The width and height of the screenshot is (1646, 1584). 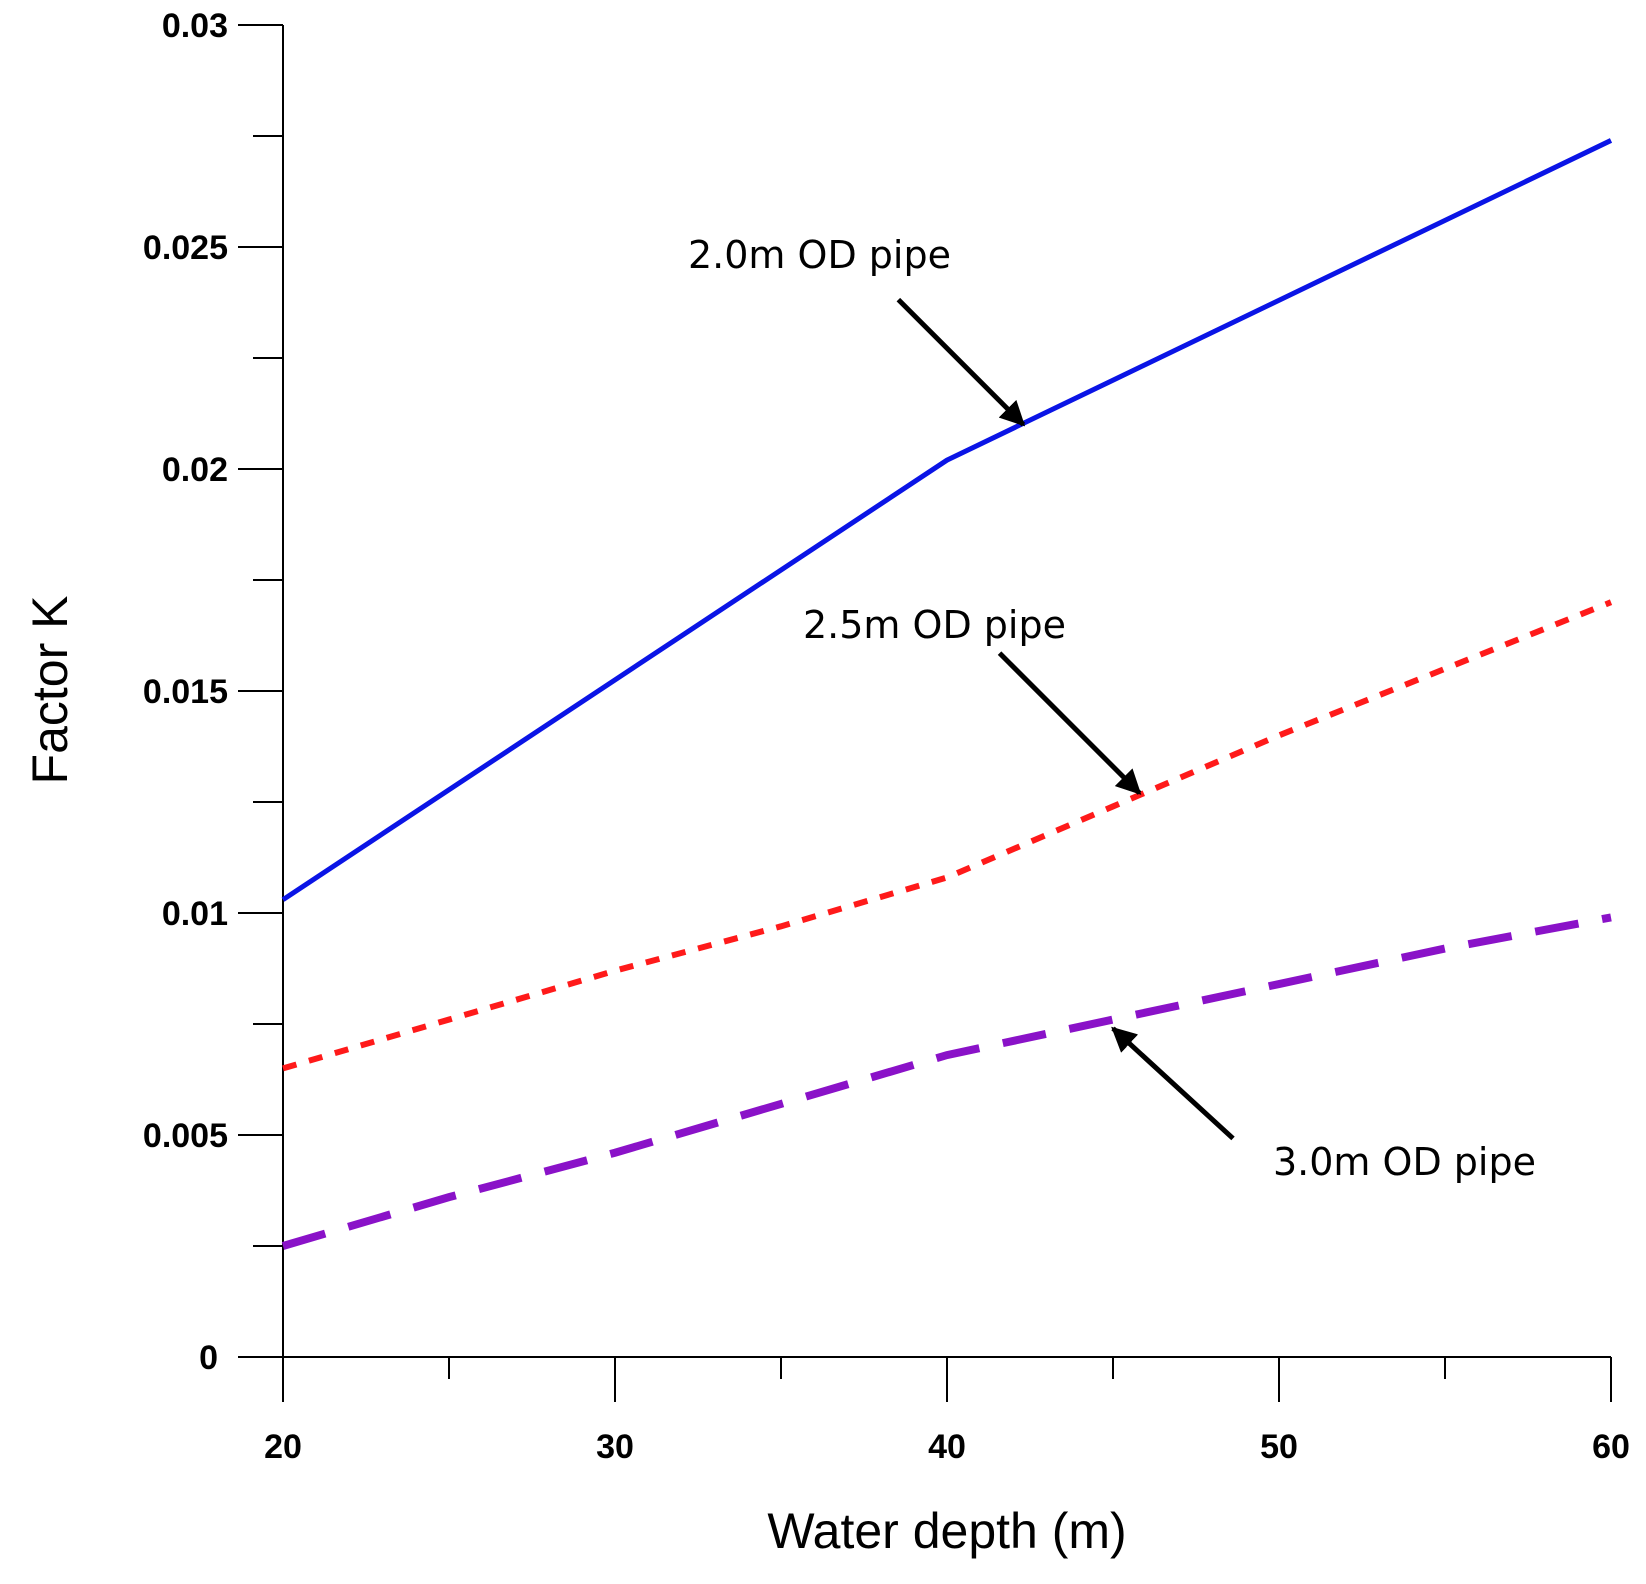 What do you see at coordinates (195, 470) in the screenshot?
I see `y-tick-label: 0.02` at bounding box center [195, 470].